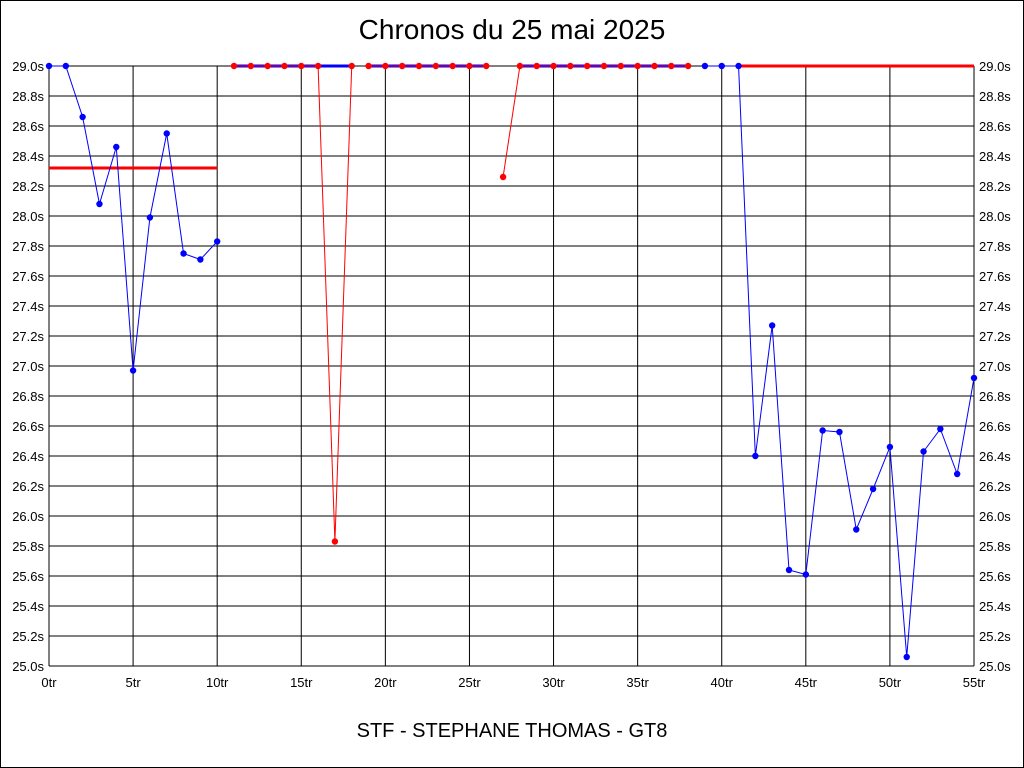 The image size is (1024, 768). What do you see at coordinates (722, 682) in the screenshot?
I see `x-tick-label: 40tr` at bounding box center [722, 682].